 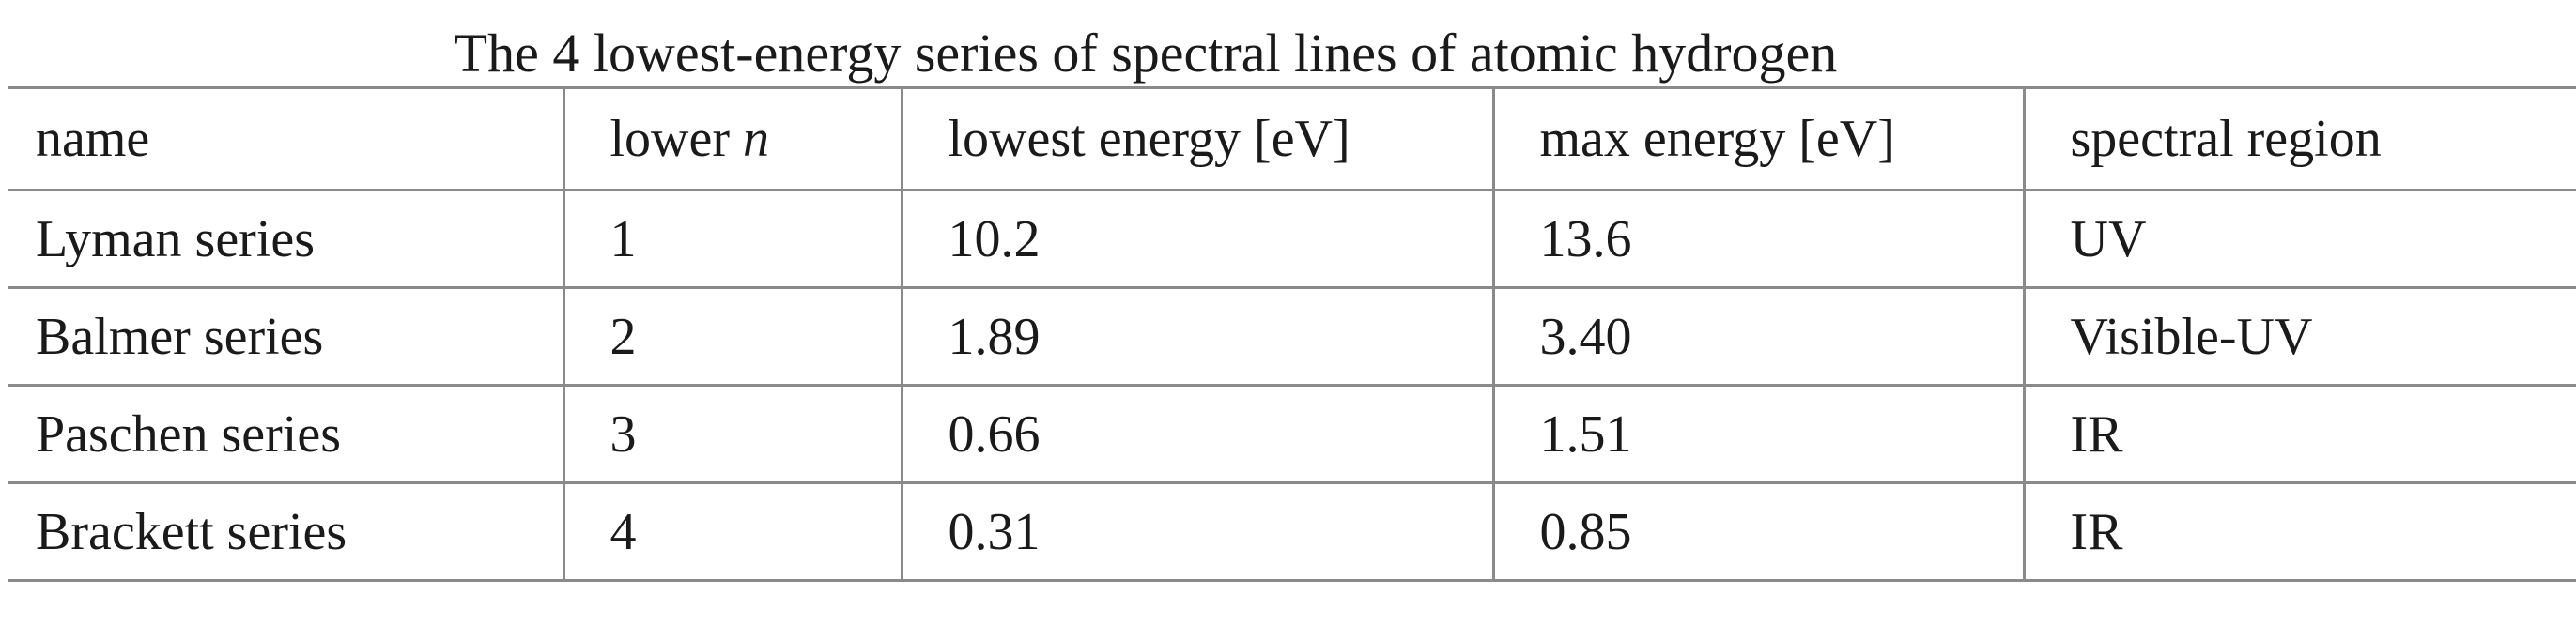 What do you see at coordinates (732, 434) in the screenshot?
I see `table-cell: 3` at bounding box center [732, 434].